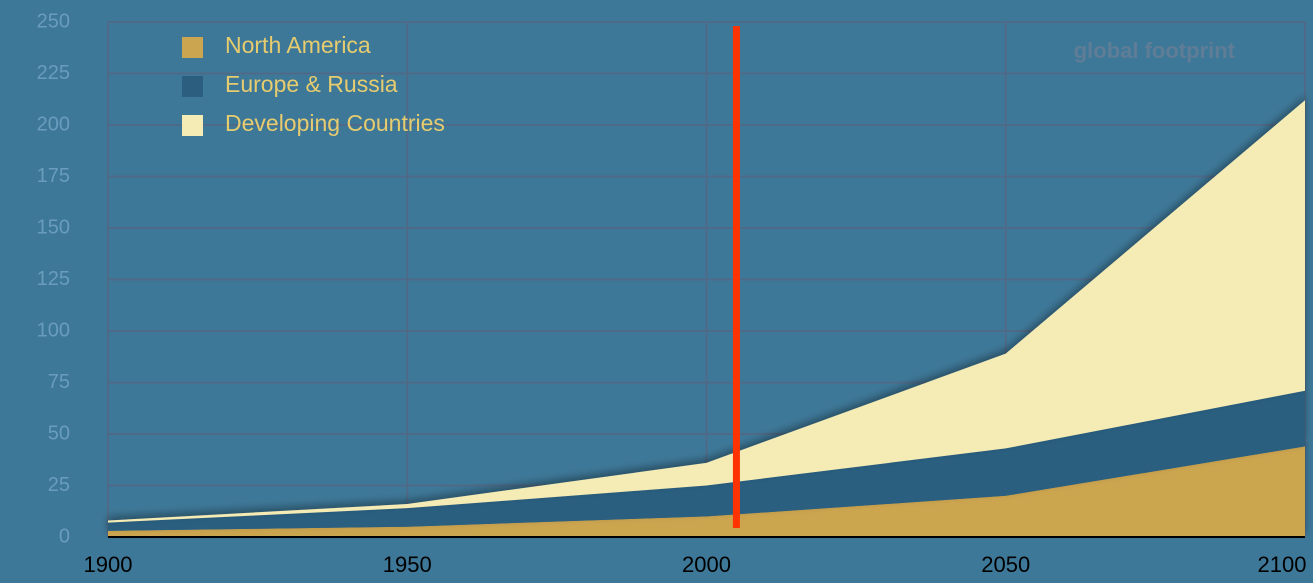 The height and width of the screenshot is (583, 1313). What do you see at coordinates (53, 73) in the screenshot?
I see `y-tick-label: 225` at bounding box center [53, 73].